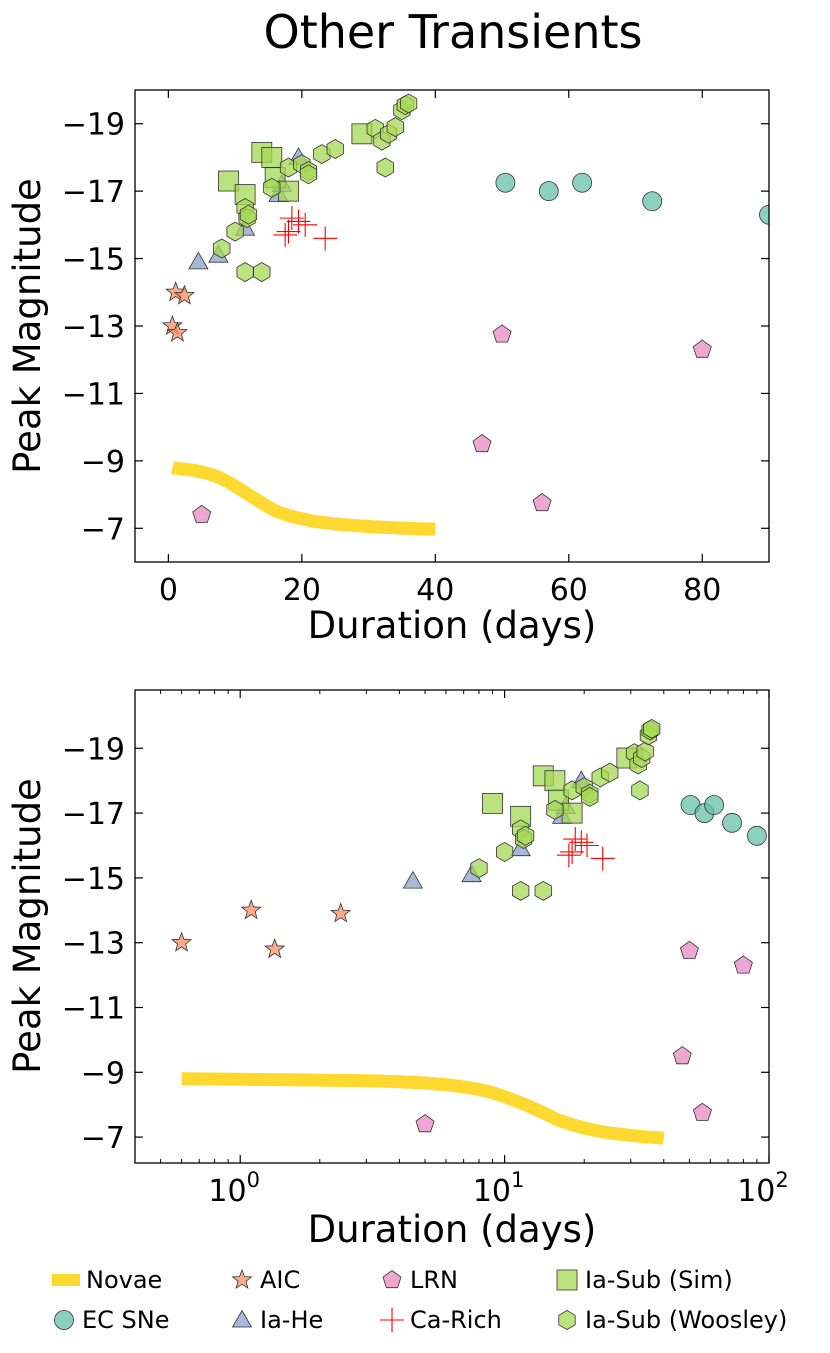 Image resolution: width=830 pixels, height=1353 pixels. What do you see at coordinates (93, 814) in the screenshot?
I see `bottom-ytick-label: −17` at bounding box center [93, 814].